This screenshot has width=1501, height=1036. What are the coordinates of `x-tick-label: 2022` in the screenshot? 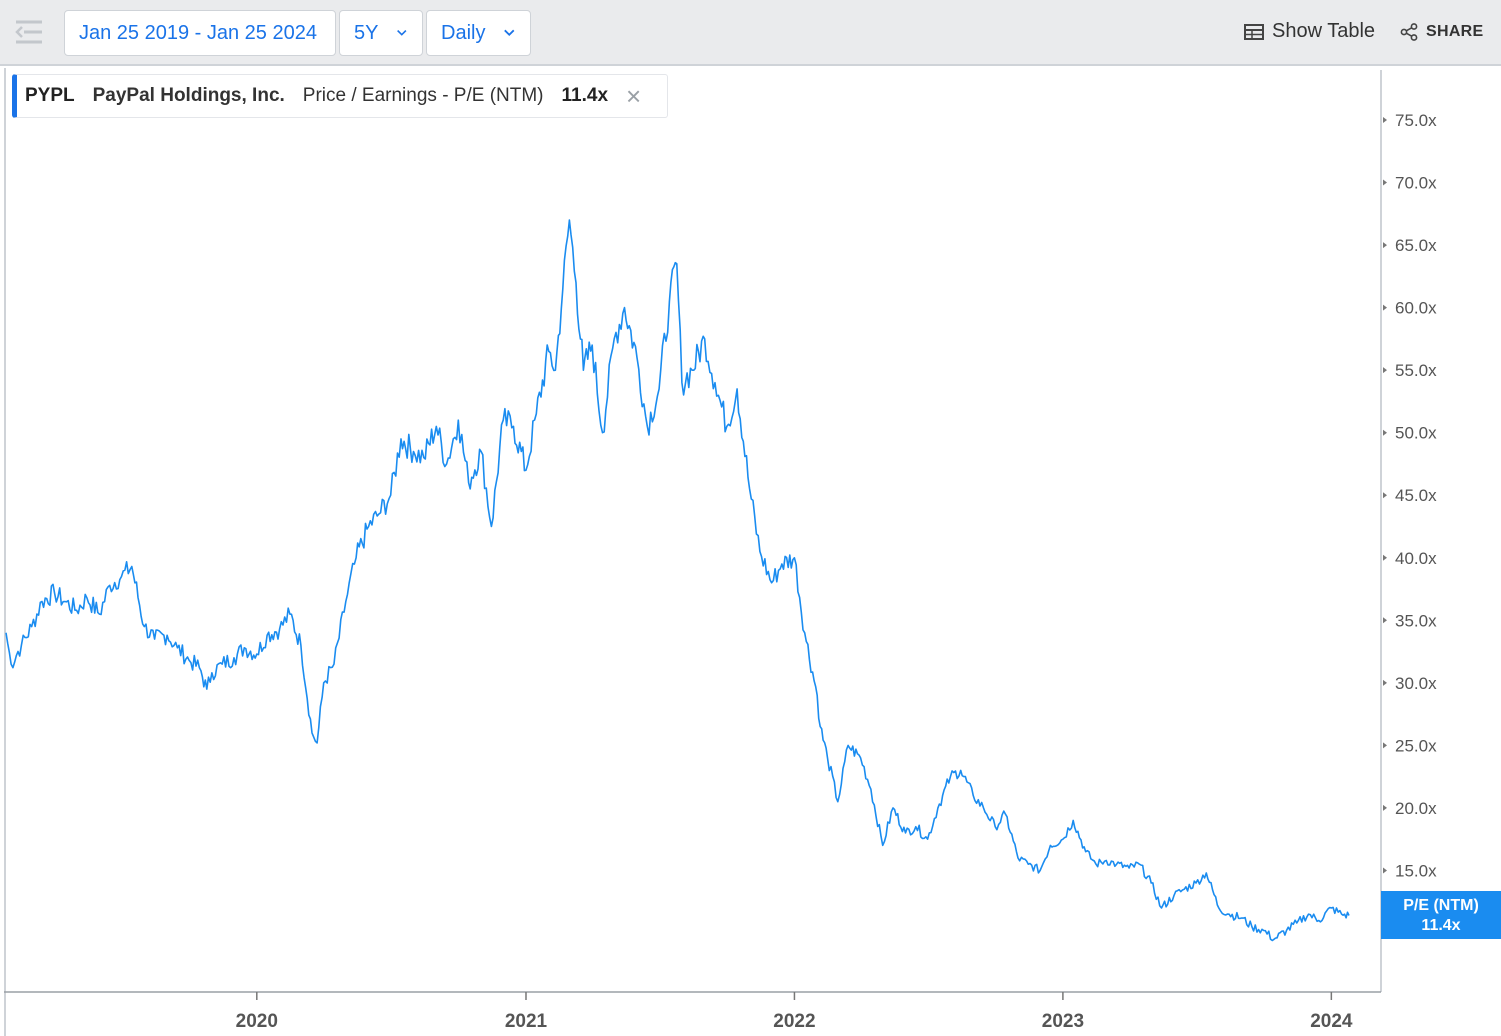 It's located at (794, 1021).